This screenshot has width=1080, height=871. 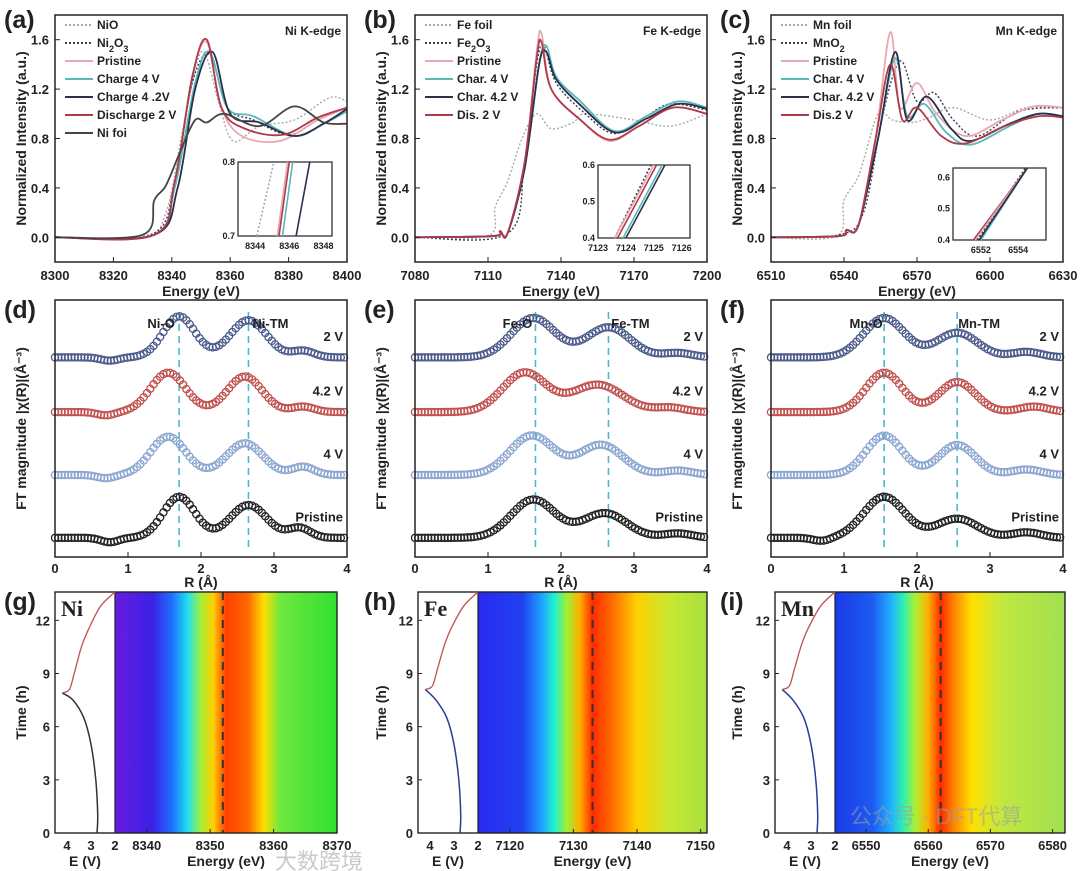 What do you see at coordinates (917, 151) in the screenshot?
I see `series-line-dis-2-v` at bounding box center [917, 151].